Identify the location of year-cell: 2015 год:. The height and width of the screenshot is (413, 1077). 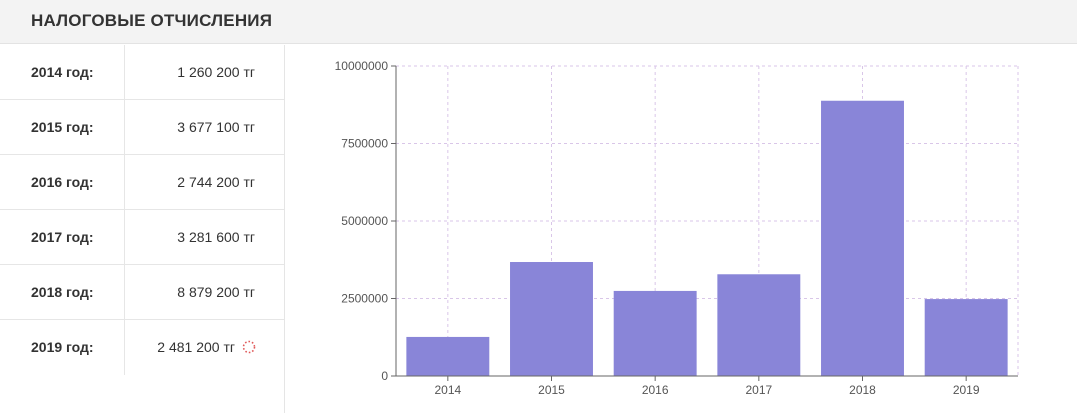
(62, 127).